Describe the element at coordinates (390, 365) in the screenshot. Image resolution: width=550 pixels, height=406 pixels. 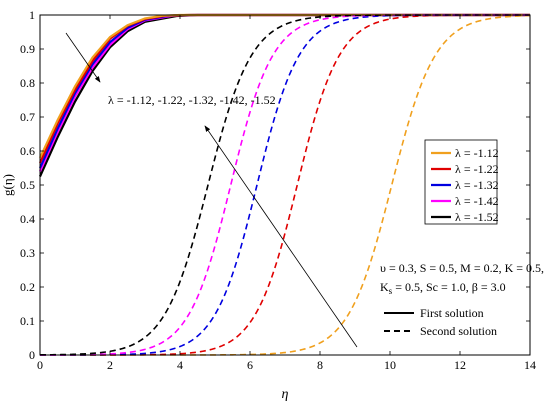
I see `x-tick-label: 10` at that location.